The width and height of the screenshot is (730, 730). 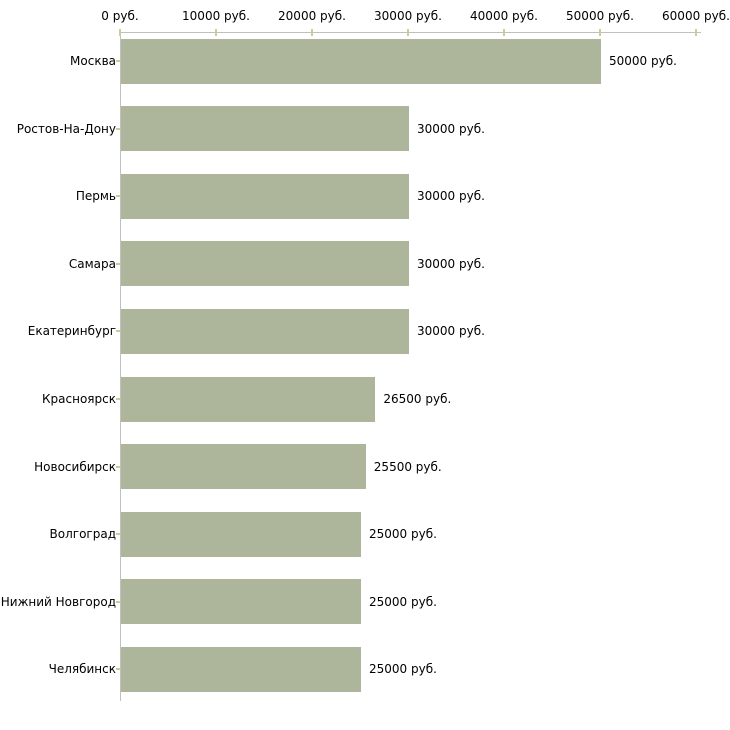 I want to click on bar-value-label: 25500 руб., so click(x=407, y=466).